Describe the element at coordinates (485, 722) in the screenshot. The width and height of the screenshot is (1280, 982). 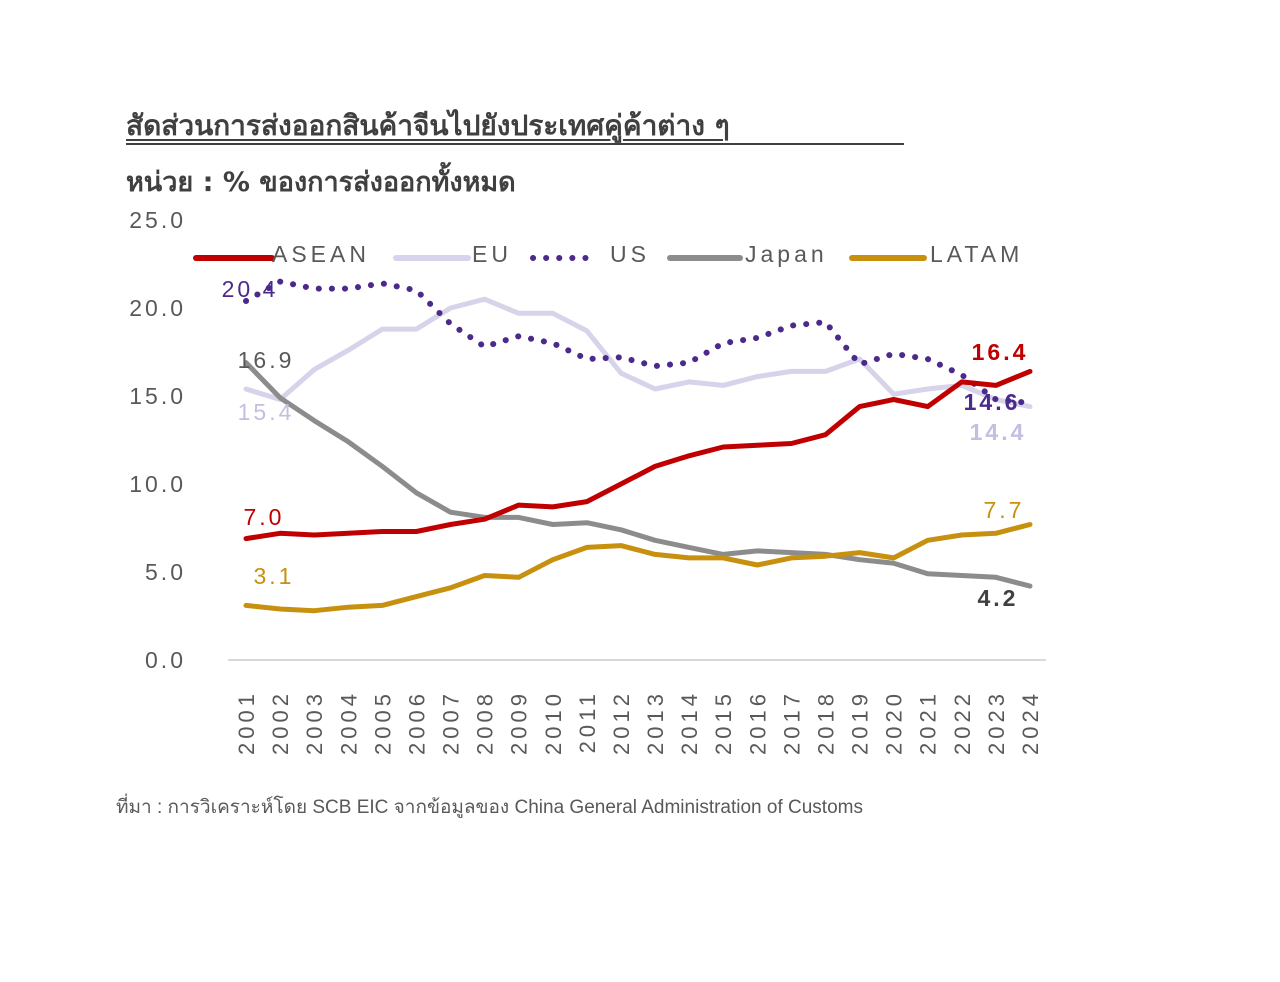
I see `x-tick-label: 2008` at that location.